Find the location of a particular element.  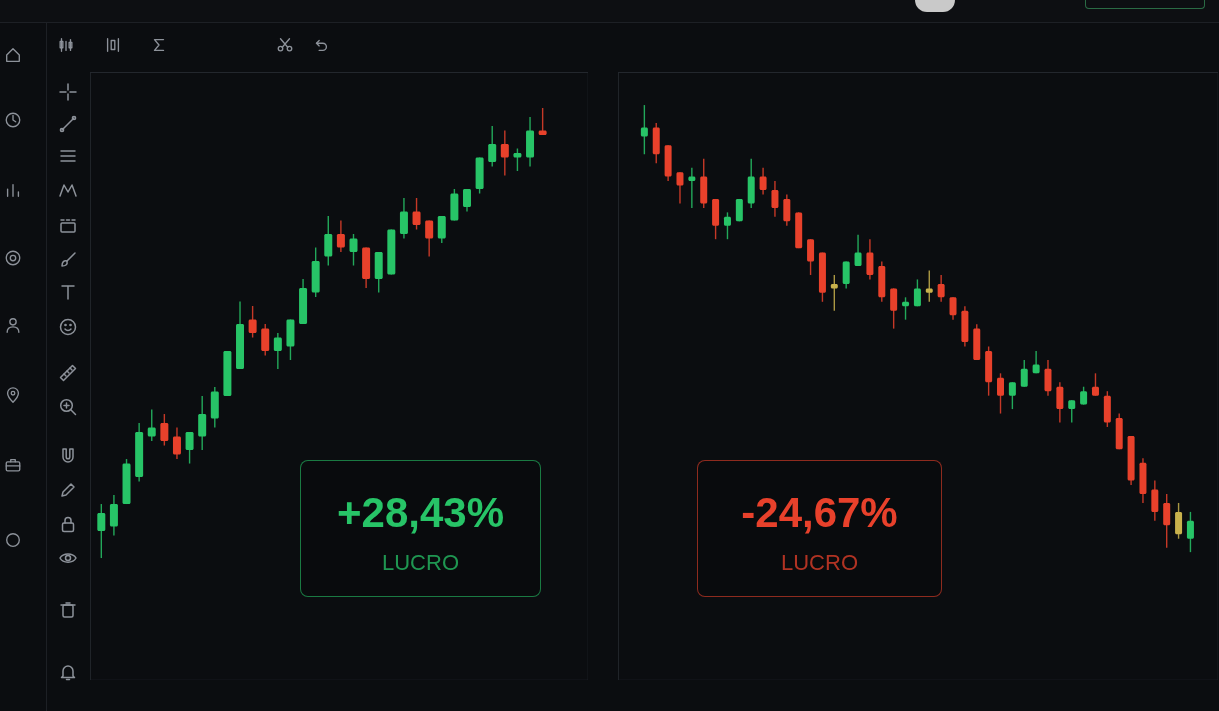

annotation: +28,43% is located at coordinates (420, 513).